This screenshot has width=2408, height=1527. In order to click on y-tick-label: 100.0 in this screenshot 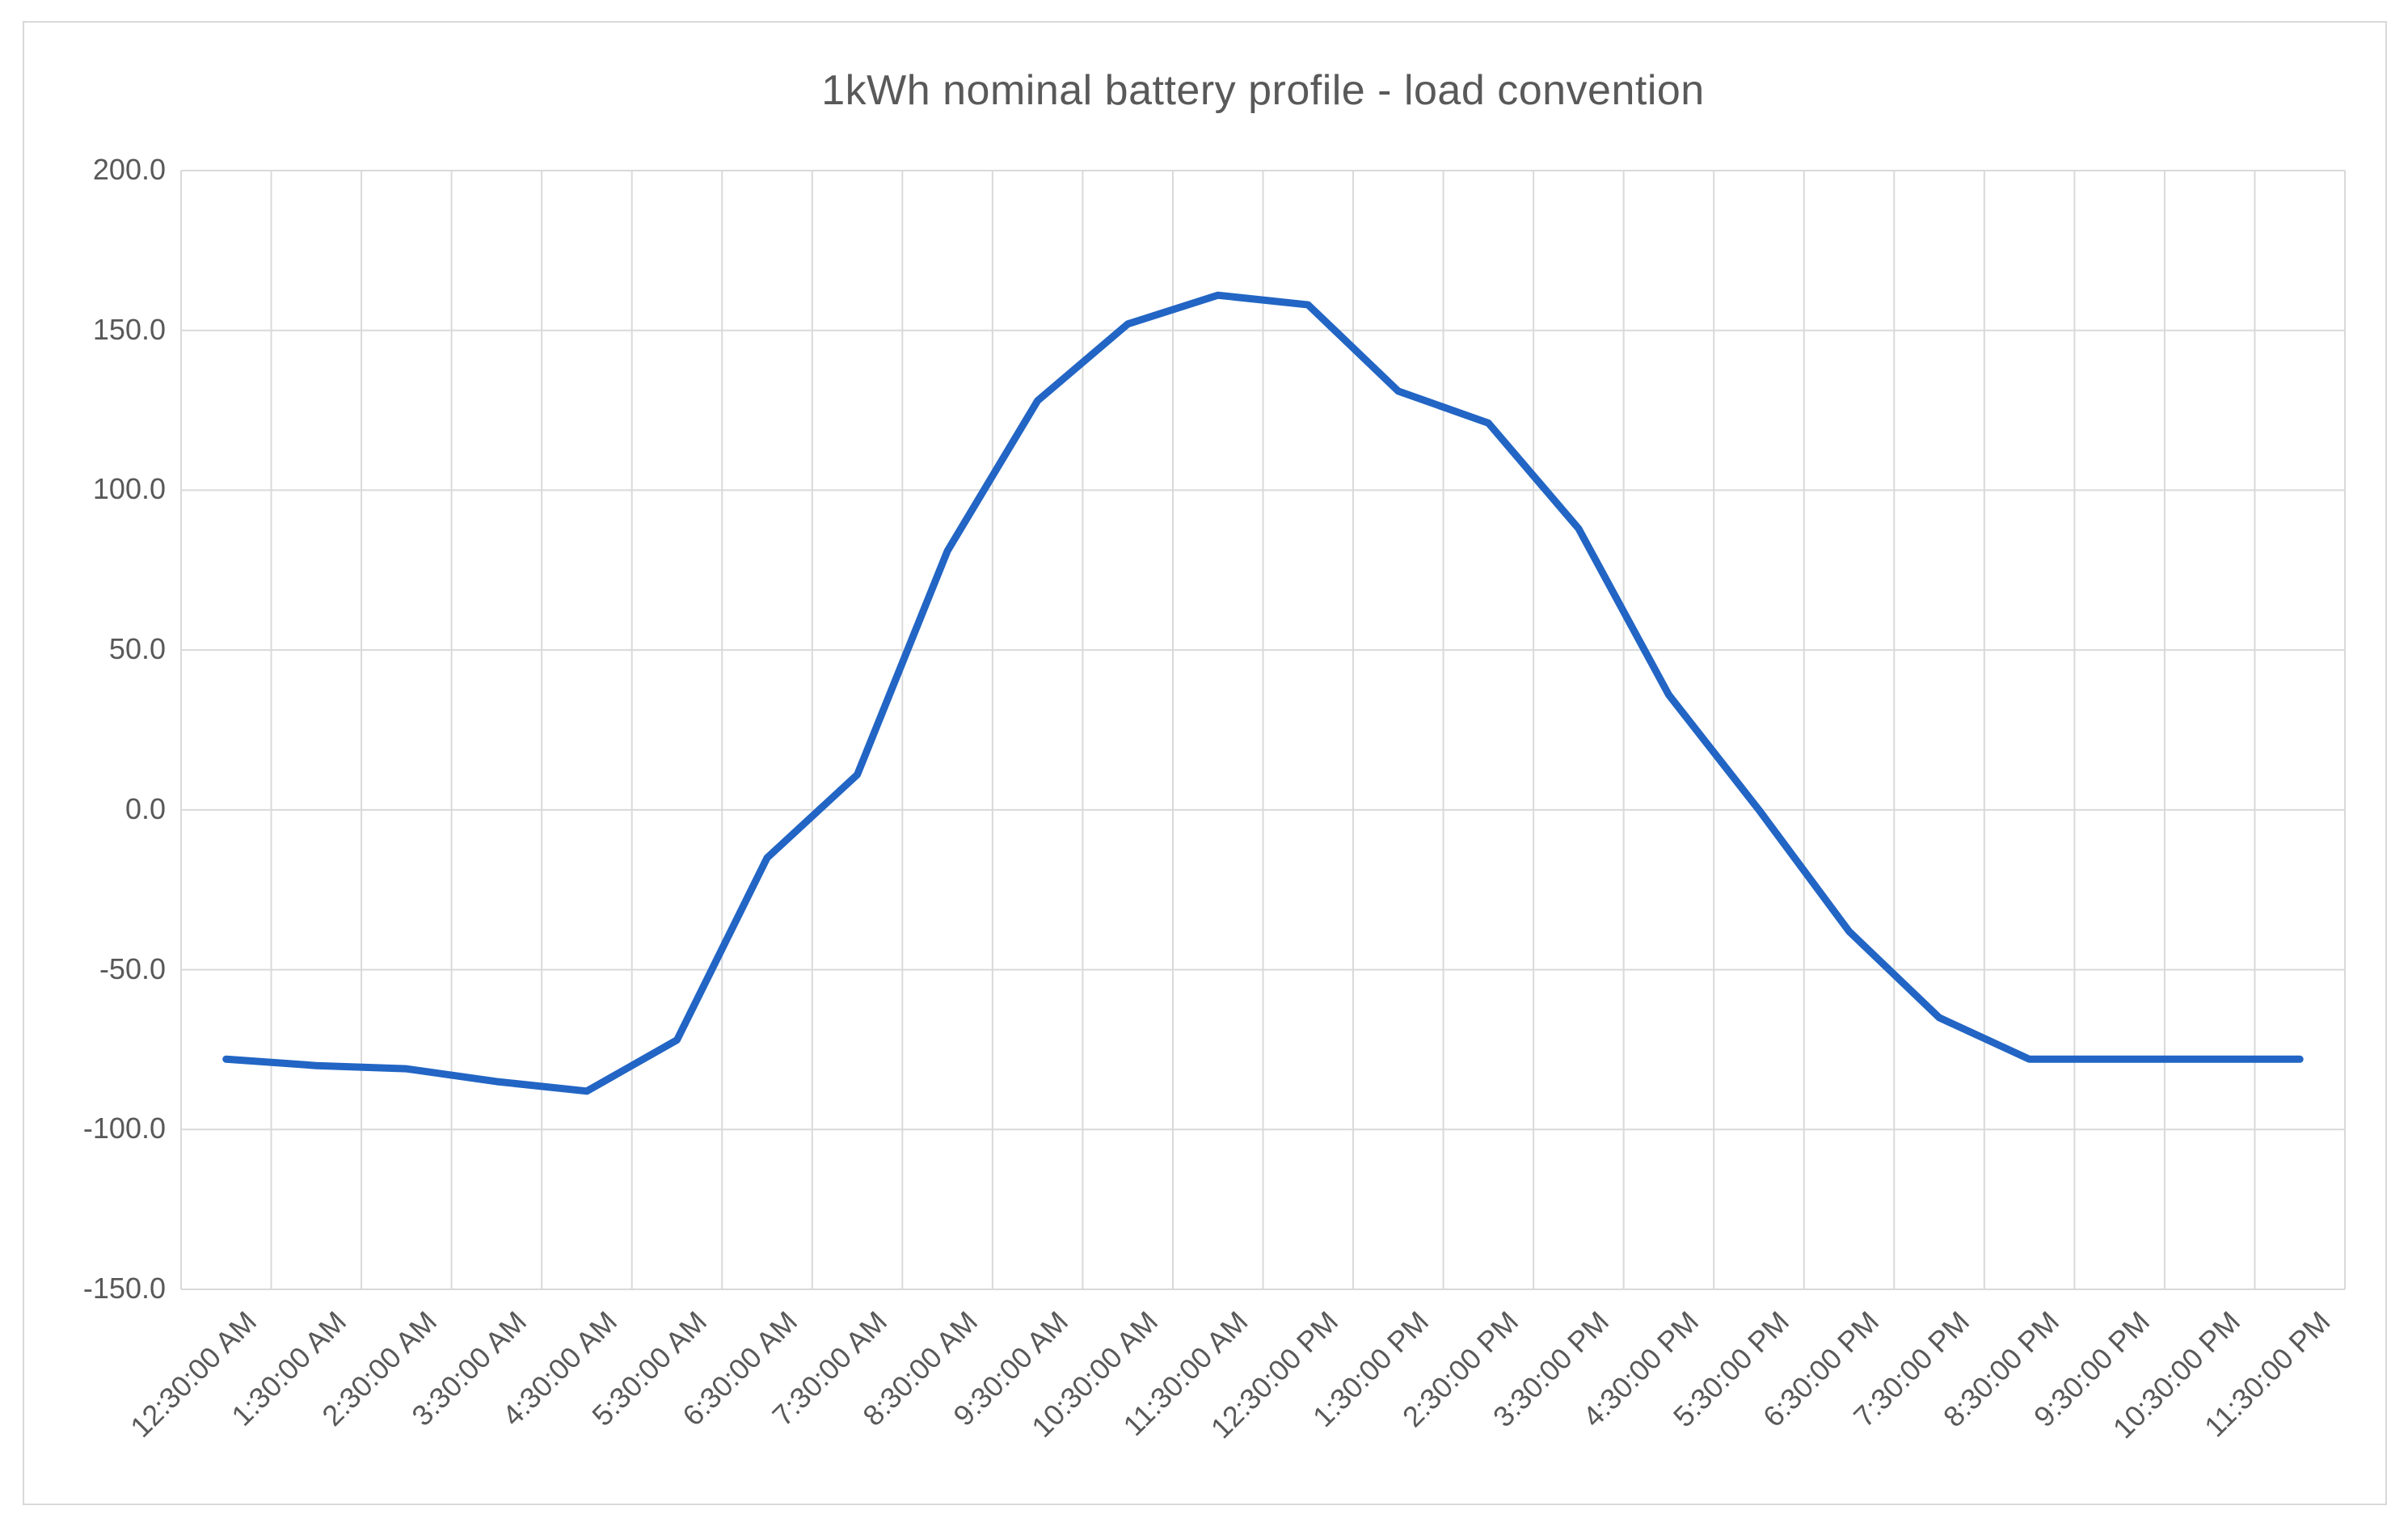, I will do `click(129, 489)`.